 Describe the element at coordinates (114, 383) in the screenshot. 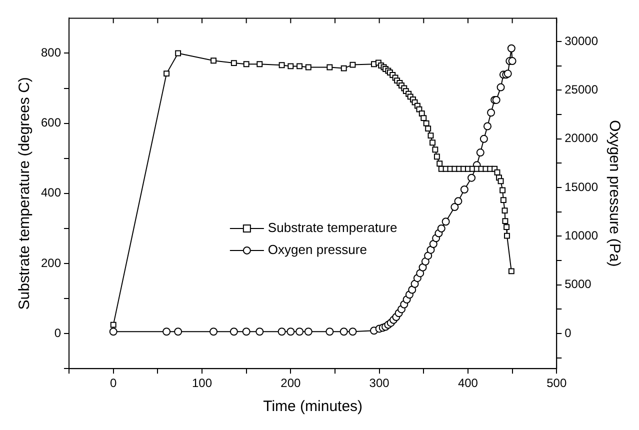

I see `x-tick-label: 0` at that location.